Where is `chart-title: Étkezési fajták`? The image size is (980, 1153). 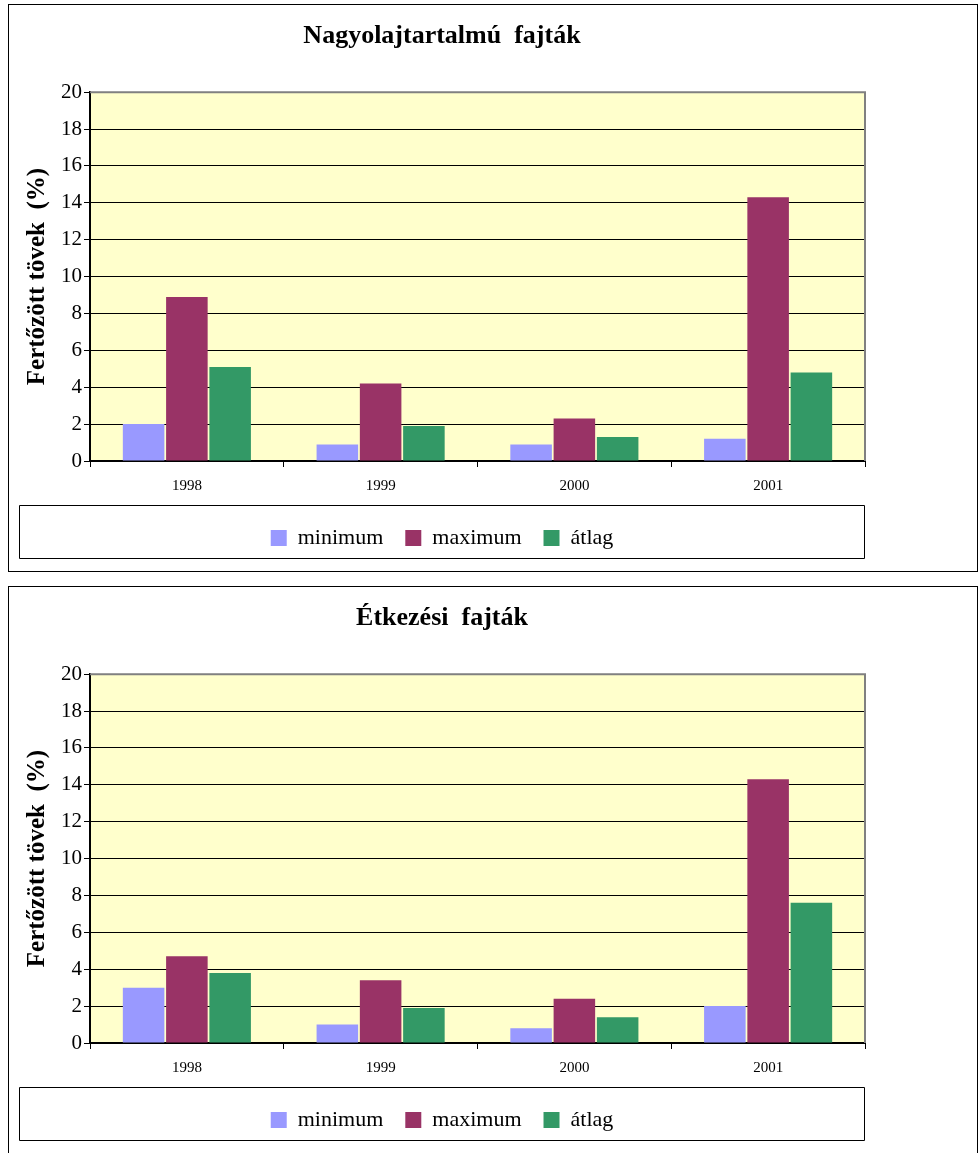 chart-title: Étkezési fajták is located at coordinates (442, 617).